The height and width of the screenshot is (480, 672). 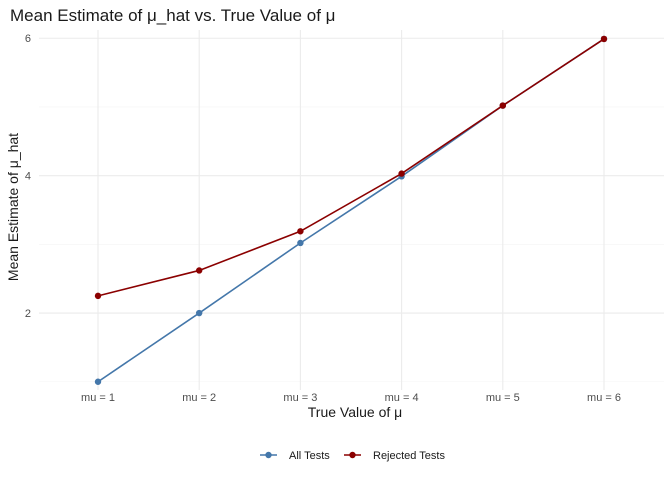 I want to click on legend-item: All Tests, so click(x=295, y=456).